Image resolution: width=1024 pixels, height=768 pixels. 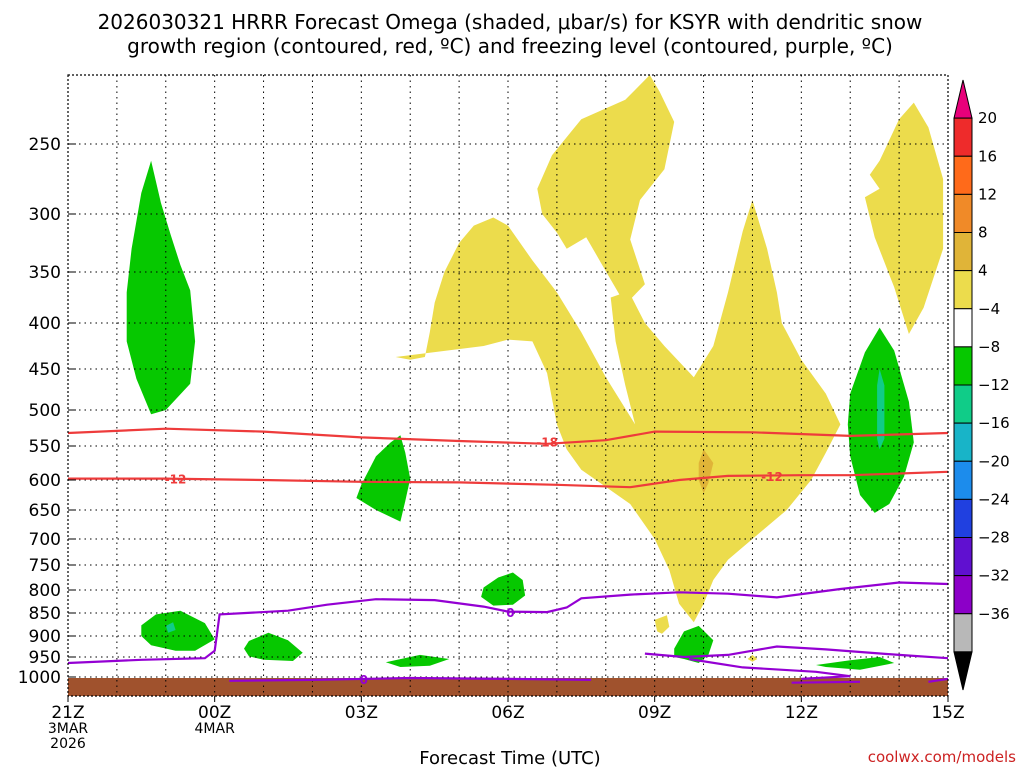 What do you see at coordinates (68, 729) in the screenshot?
I see `x-tick-label-0-1: 3MAR` at bounding box center [68, 729].